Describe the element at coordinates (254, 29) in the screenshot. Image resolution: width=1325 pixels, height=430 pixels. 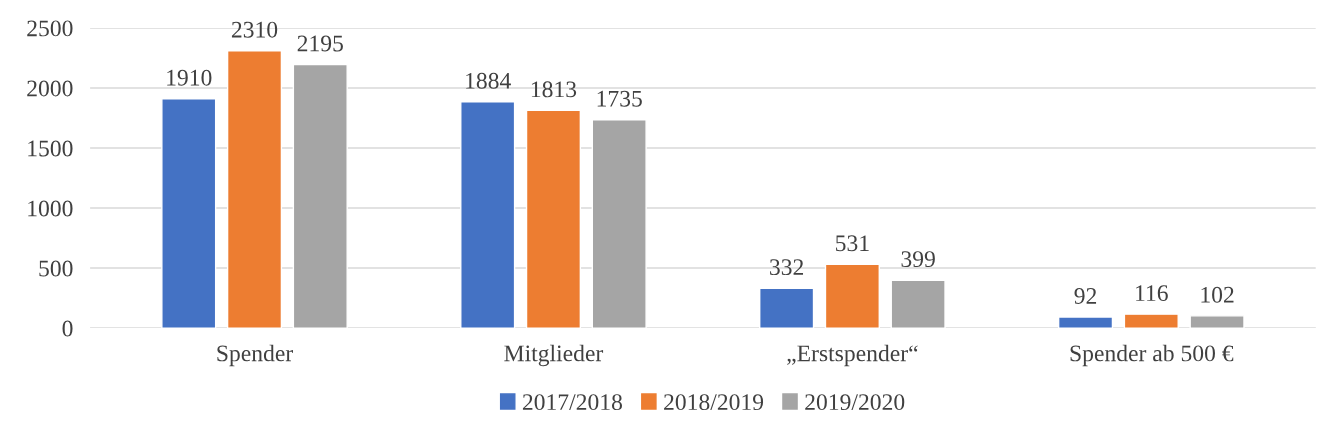
I see `data-label: 2310` at that location.